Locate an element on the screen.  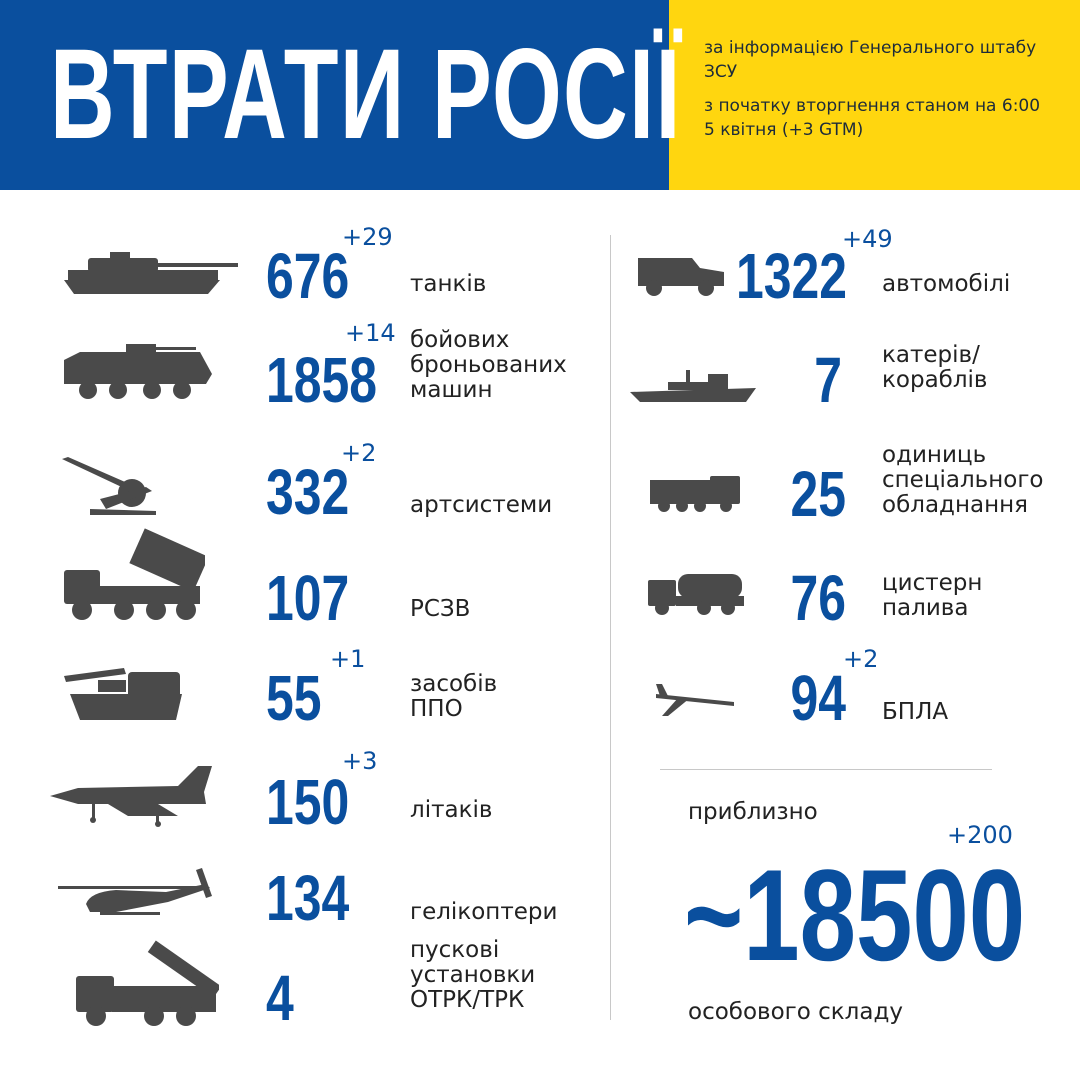
header-yellow-panel is located at coordinates (874, 95).